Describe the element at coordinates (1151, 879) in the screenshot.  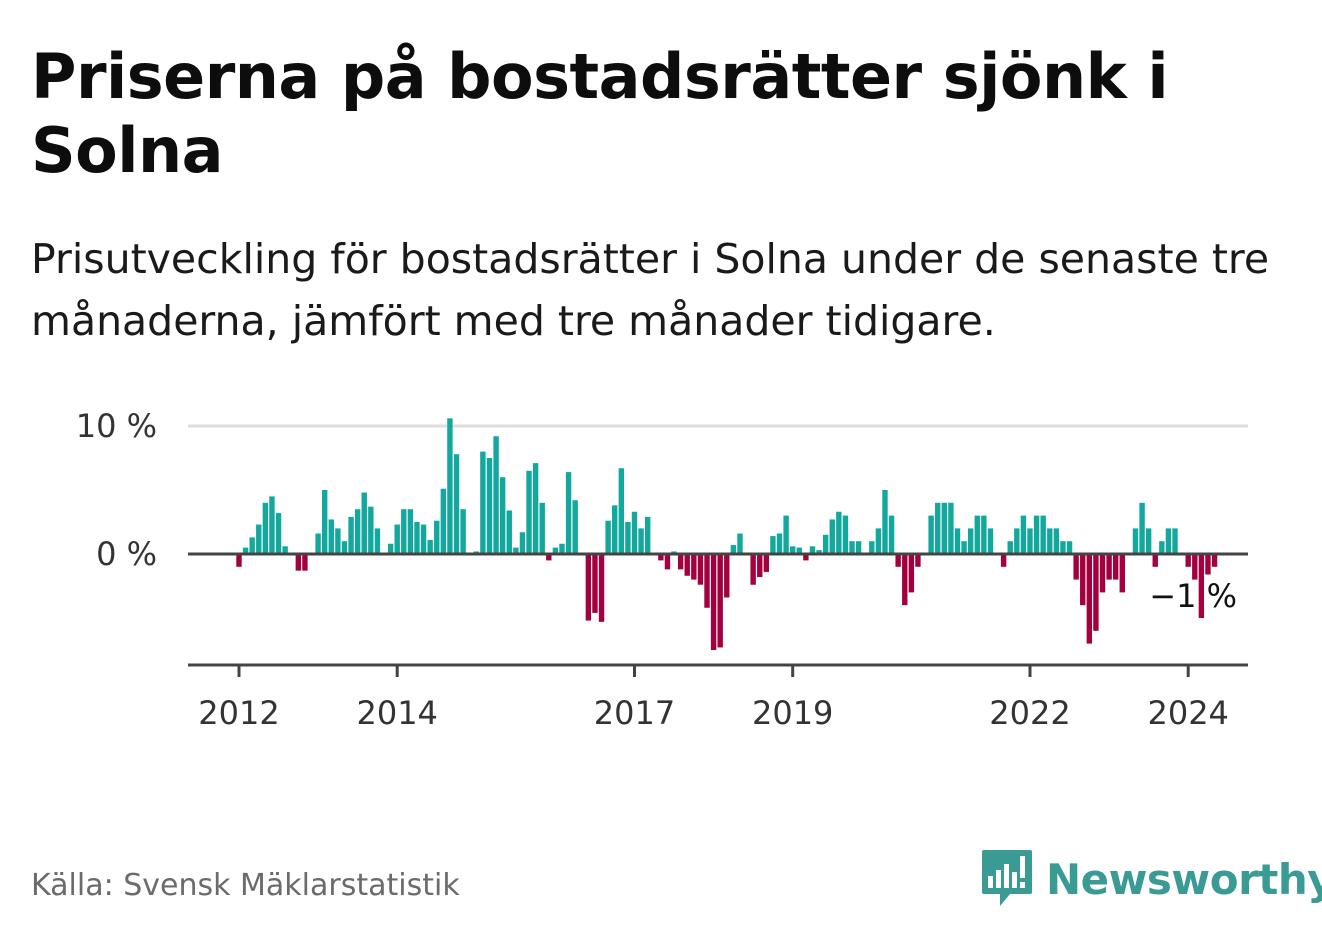
I see `brand-logo: Newsworthy` at that location.